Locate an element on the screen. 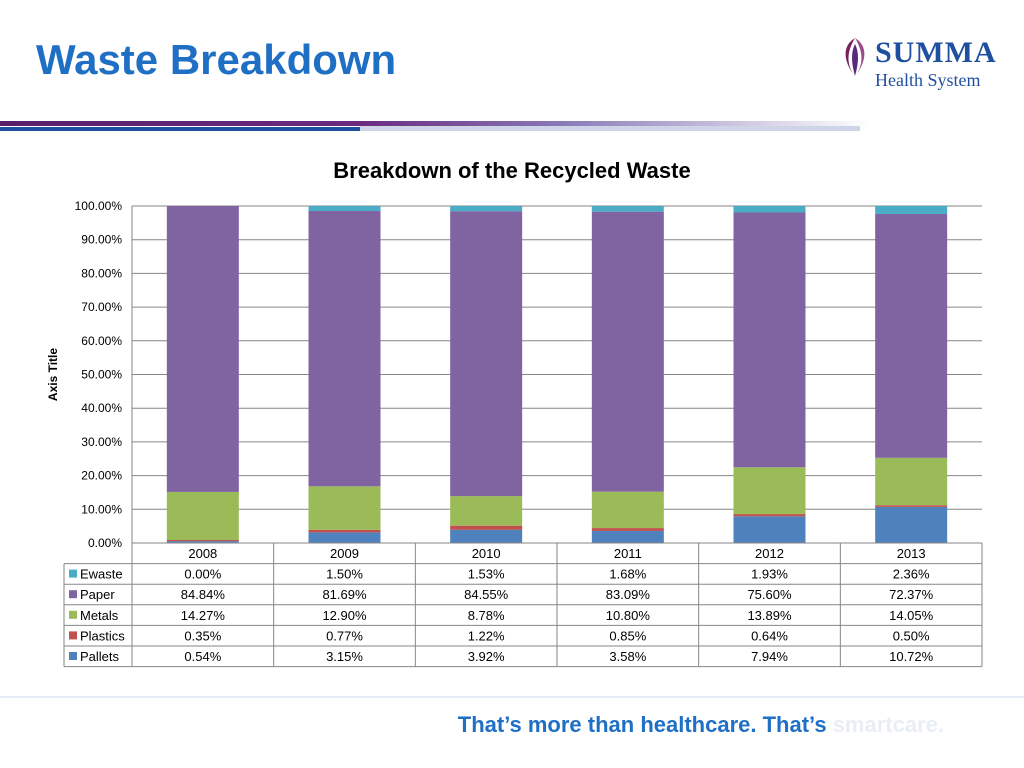 The image size is (1024, 768). data-cell: 1.22% is located at coordinates (486, 635).